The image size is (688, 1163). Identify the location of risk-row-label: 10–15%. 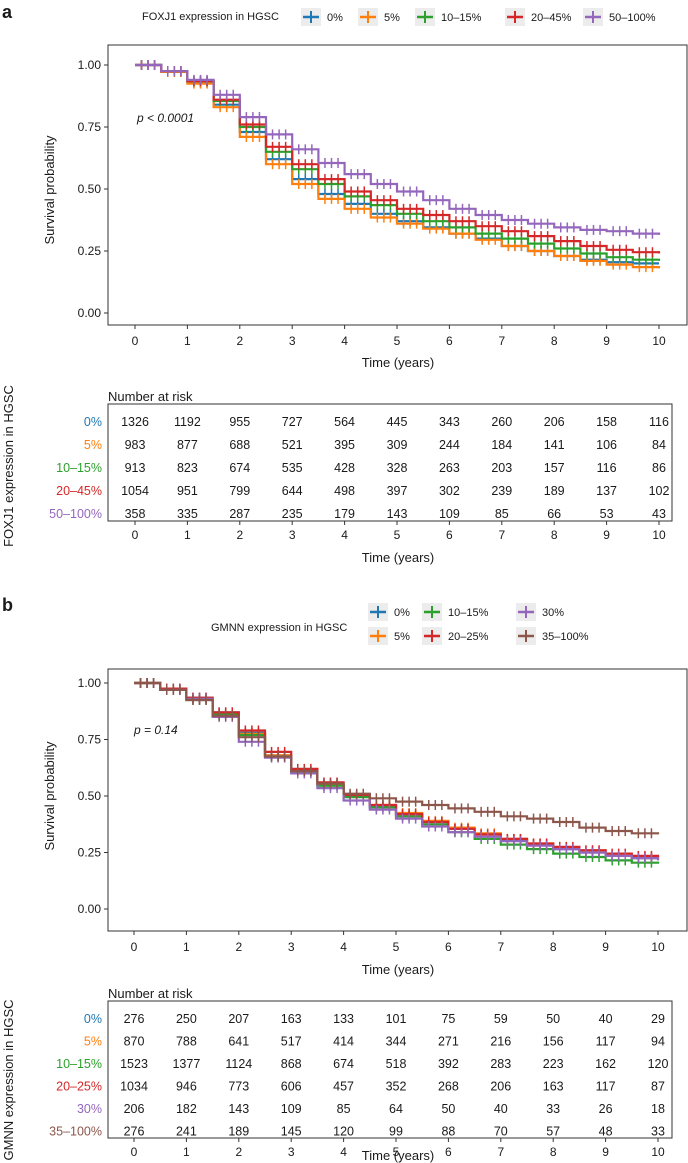
(79, 468).